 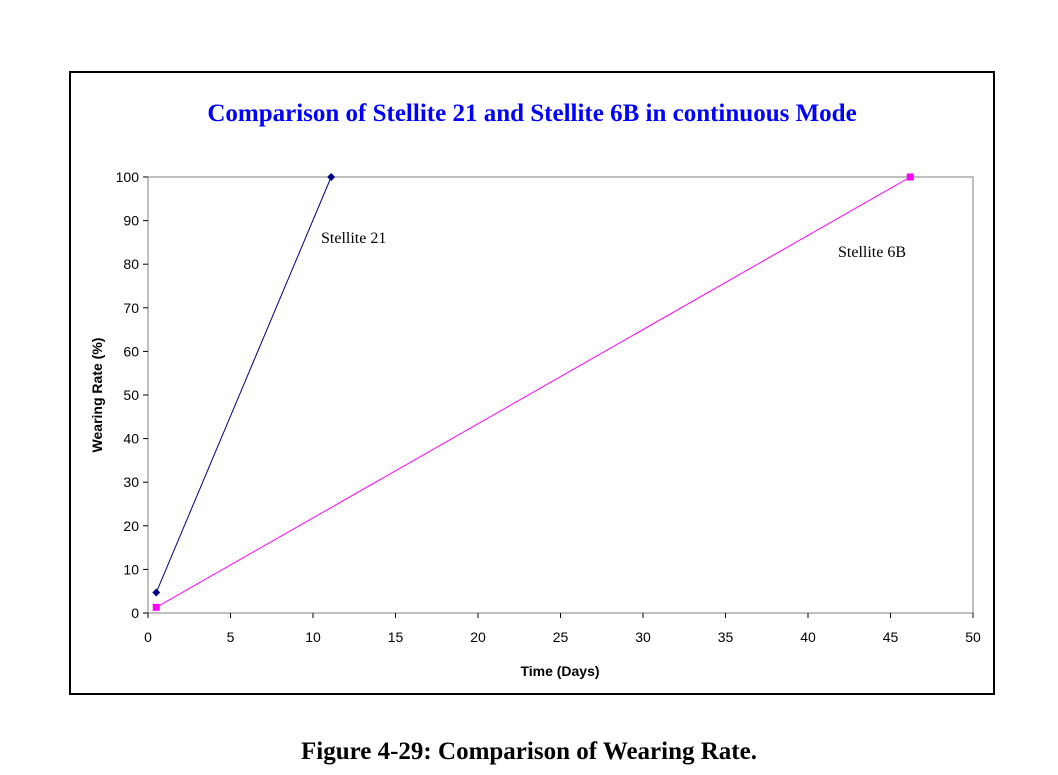 What do you see at coordinates (353, 238) in the screenshot?
I see `series-label-stellite-21: Stellite 21` at bounding box center [353, 238].